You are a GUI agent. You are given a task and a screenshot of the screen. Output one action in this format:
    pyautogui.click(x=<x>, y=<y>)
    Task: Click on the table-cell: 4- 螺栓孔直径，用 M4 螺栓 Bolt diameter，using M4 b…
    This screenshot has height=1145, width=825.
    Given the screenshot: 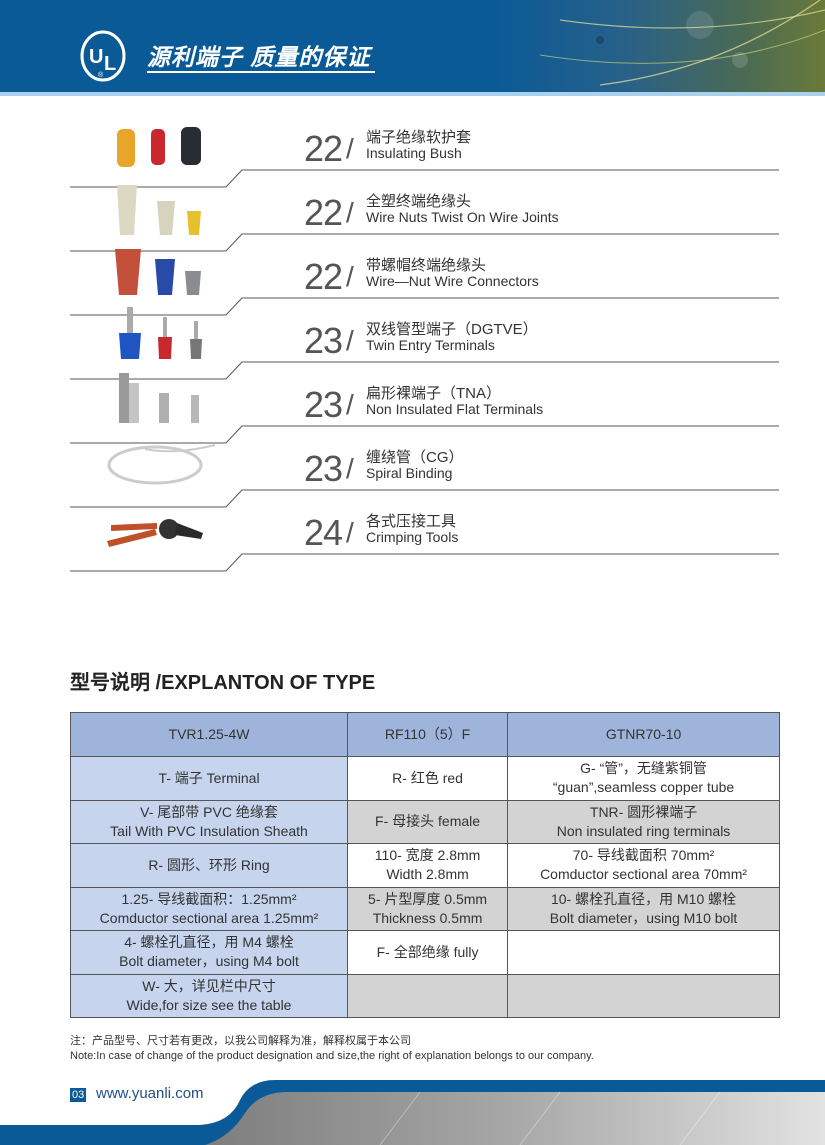 What is the action you would take?
    pyautogui.click(x=209, y=952)
    